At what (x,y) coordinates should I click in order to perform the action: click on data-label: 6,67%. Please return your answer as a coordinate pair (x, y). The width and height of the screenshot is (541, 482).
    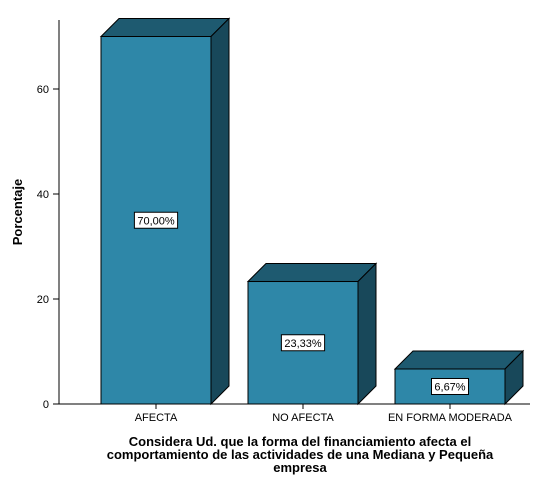
    Looking at the image, I should click on (450, 386).